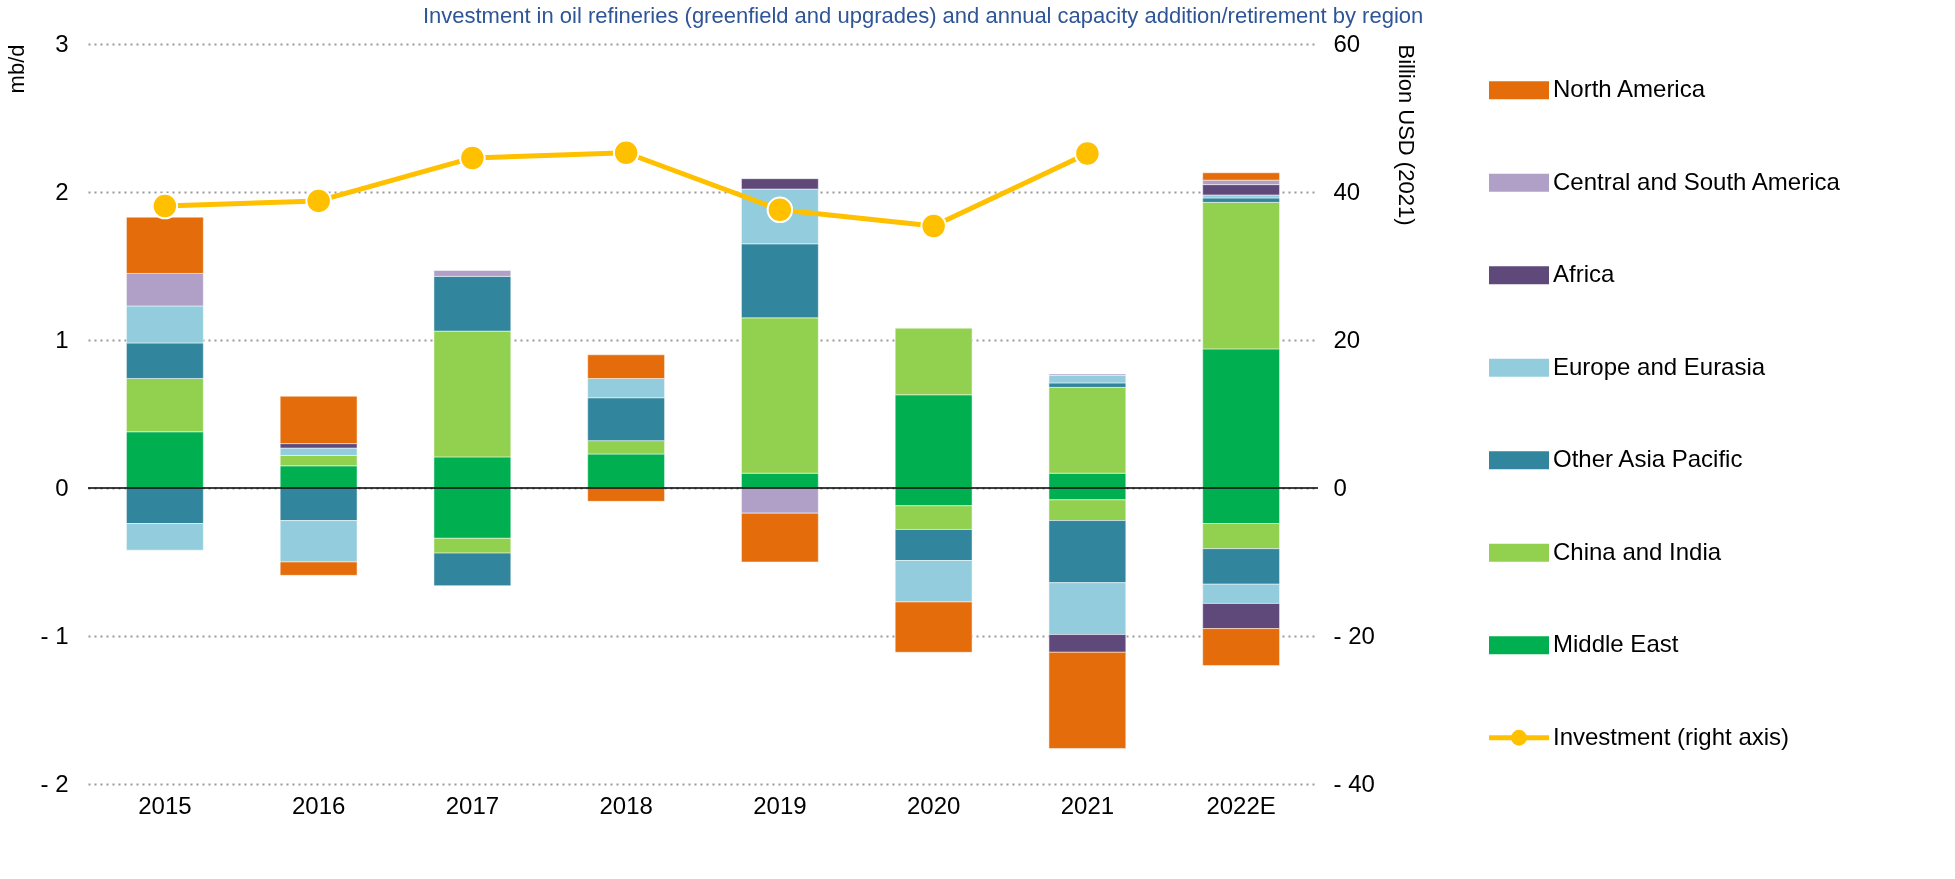 Image resolution: width=1955 pixels, height=879 pixels. I want to click on x-tick-label: 2021, so click(1087, 805).